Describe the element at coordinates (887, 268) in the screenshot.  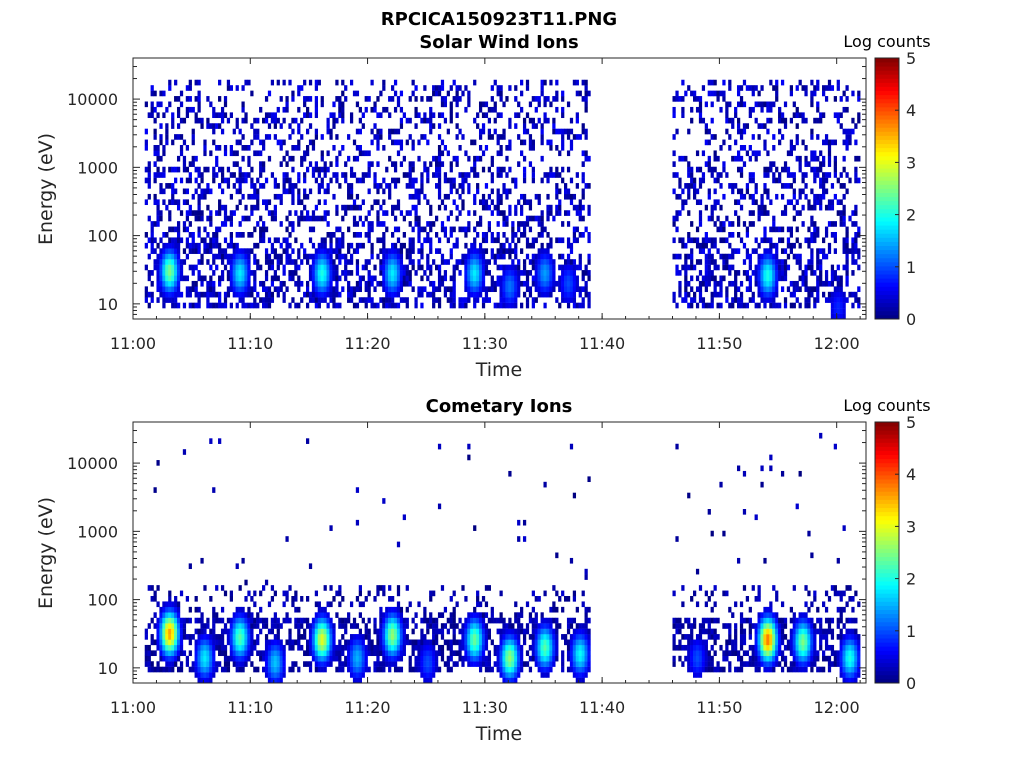
I see `colorbar-segment` at that location.